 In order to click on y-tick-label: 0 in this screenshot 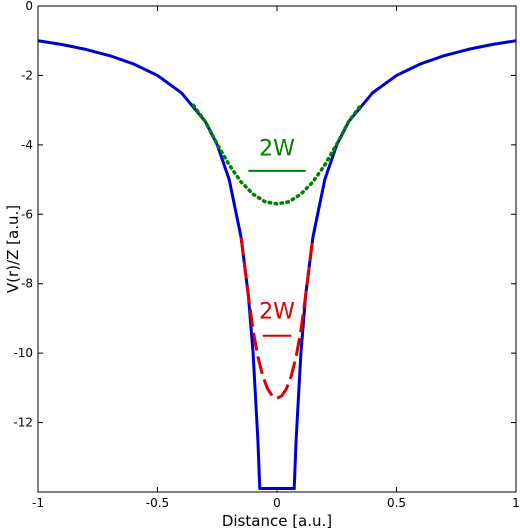, I will do `click(29, 6)`.